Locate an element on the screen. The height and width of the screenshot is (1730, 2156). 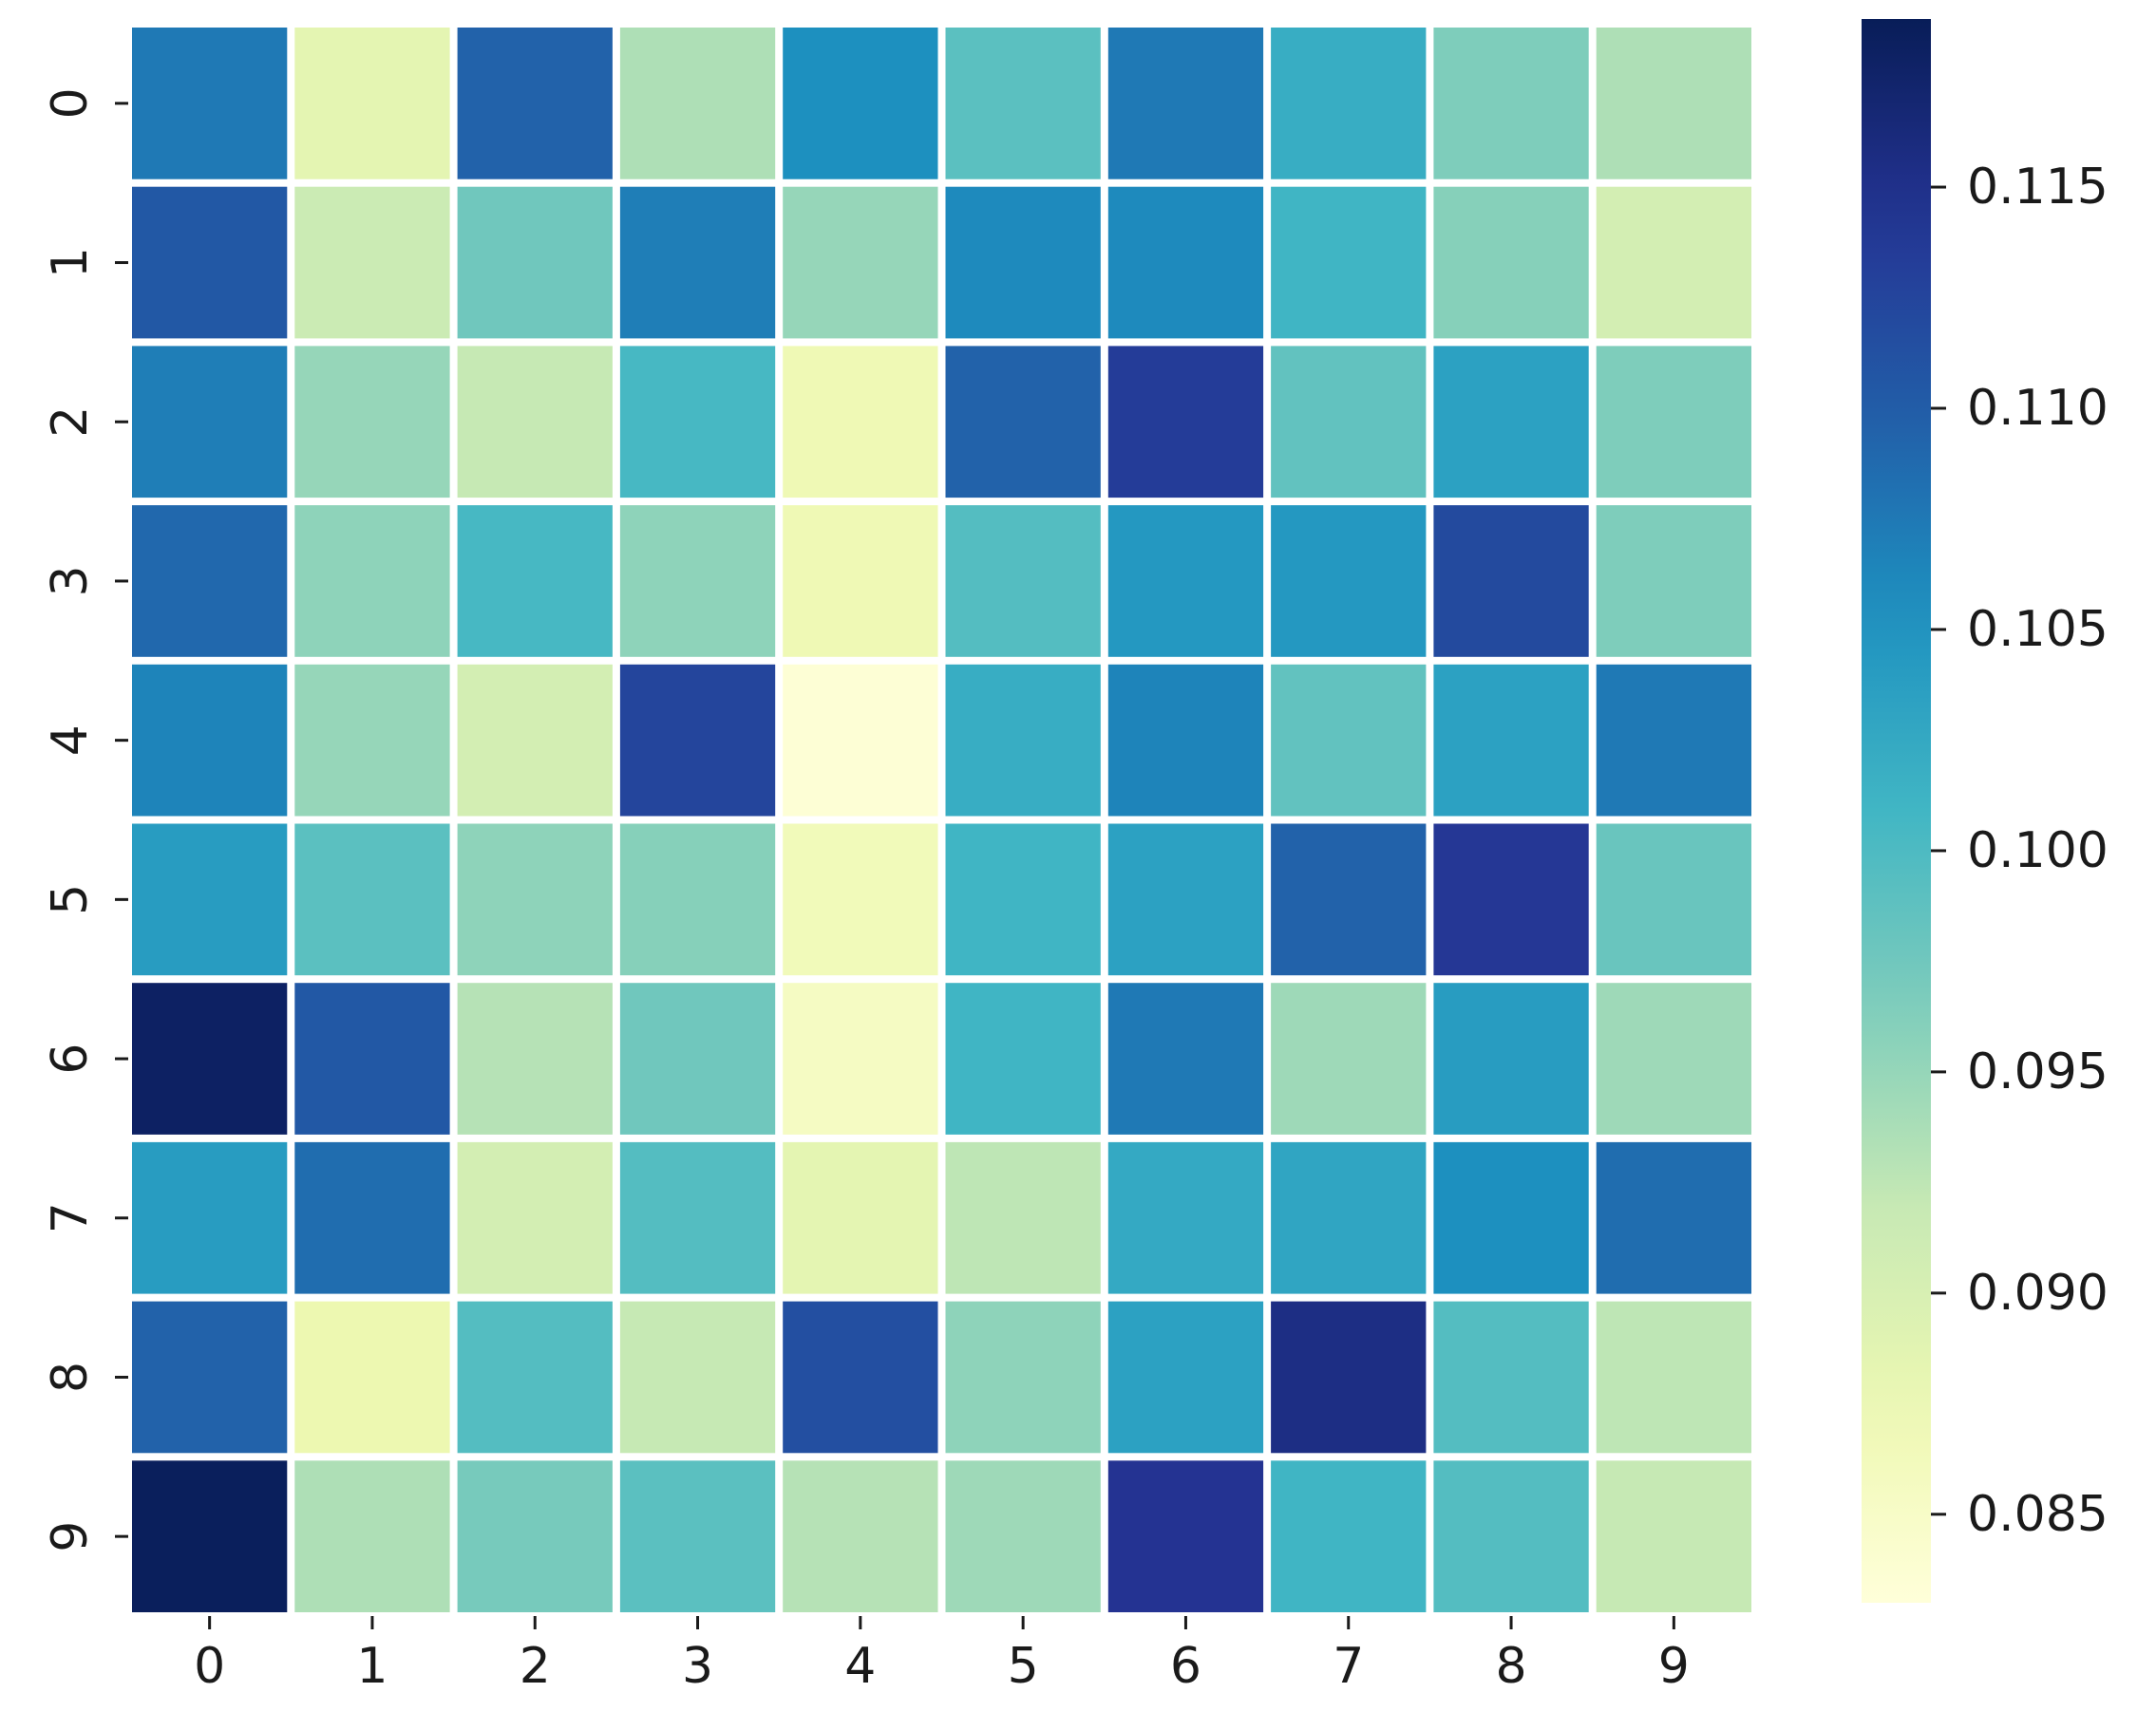
y-tick-label: 6 is located at coordinates (71, 1059).